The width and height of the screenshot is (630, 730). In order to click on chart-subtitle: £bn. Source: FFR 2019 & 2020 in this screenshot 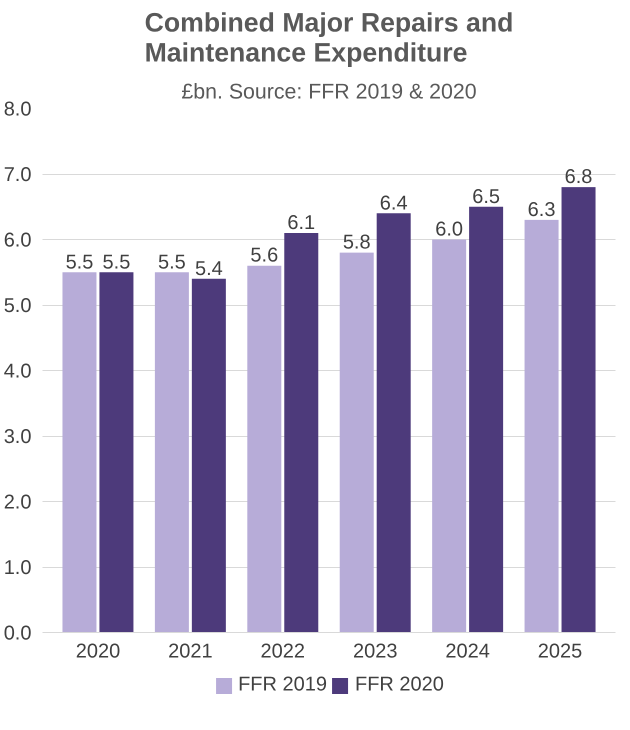, I will do `click(329, 92)`.